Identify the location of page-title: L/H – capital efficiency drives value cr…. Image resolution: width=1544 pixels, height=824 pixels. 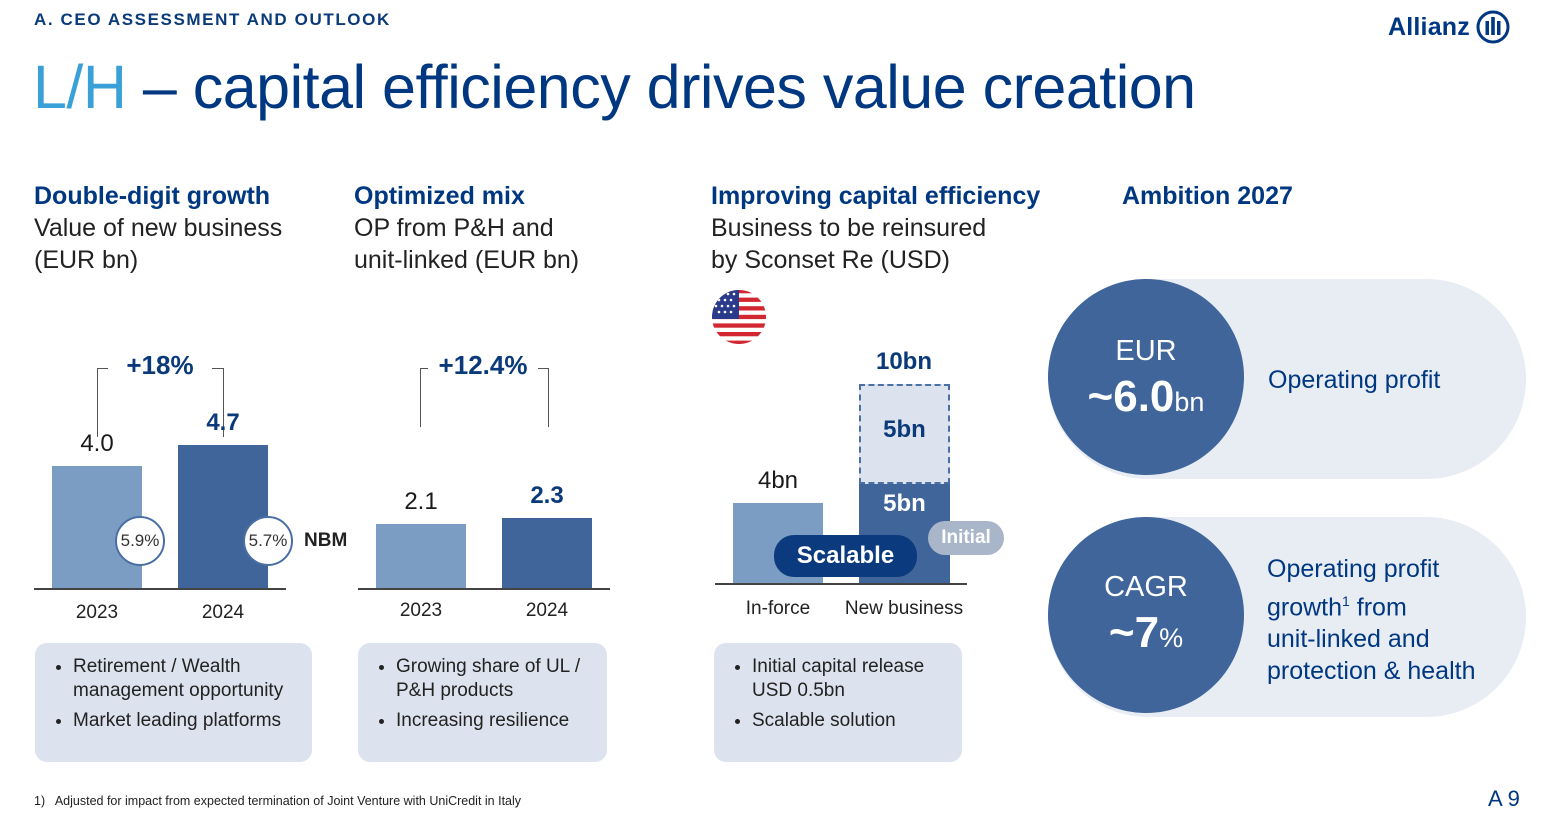
(614, 87).